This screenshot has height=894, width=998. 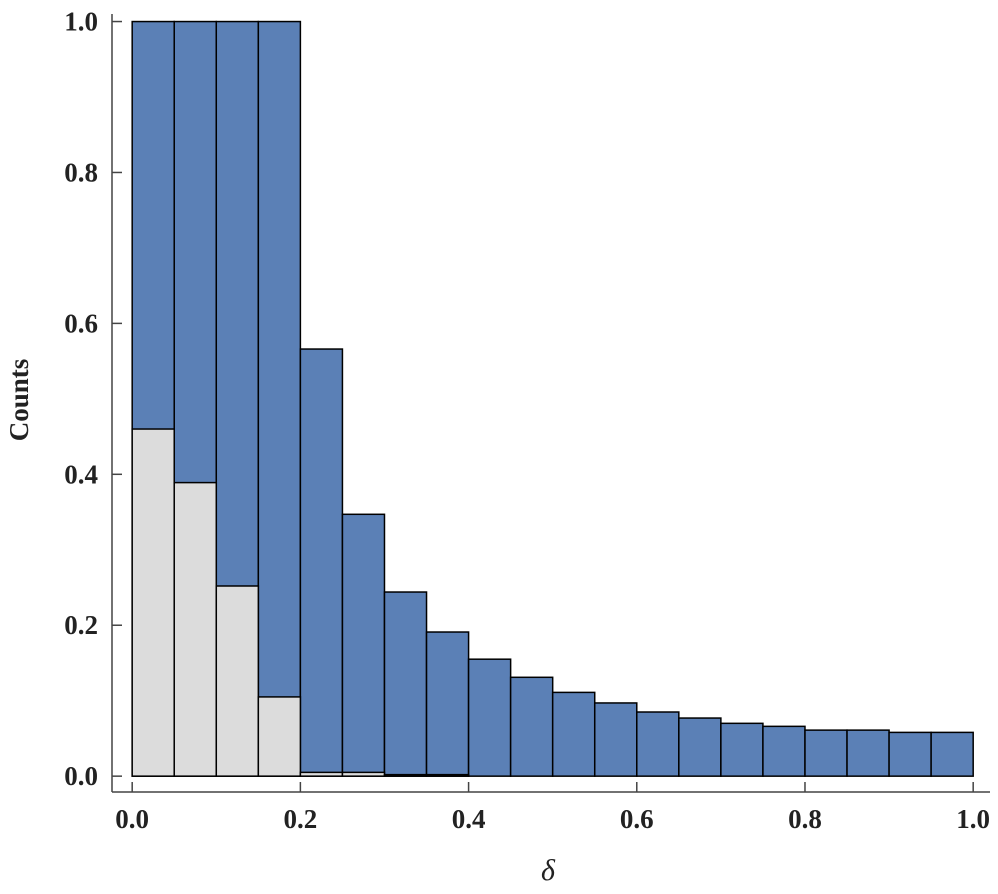 I want to click on y-tick-label: 0.6, so click(x=81, y=323).